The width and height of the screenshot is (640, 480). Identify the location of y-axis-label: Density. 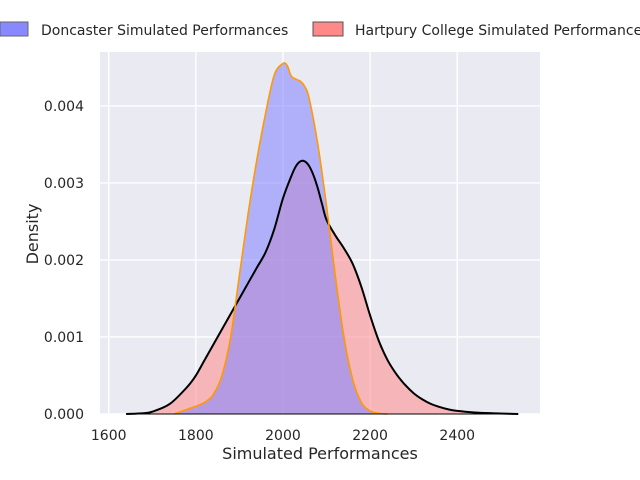
(32, 234).